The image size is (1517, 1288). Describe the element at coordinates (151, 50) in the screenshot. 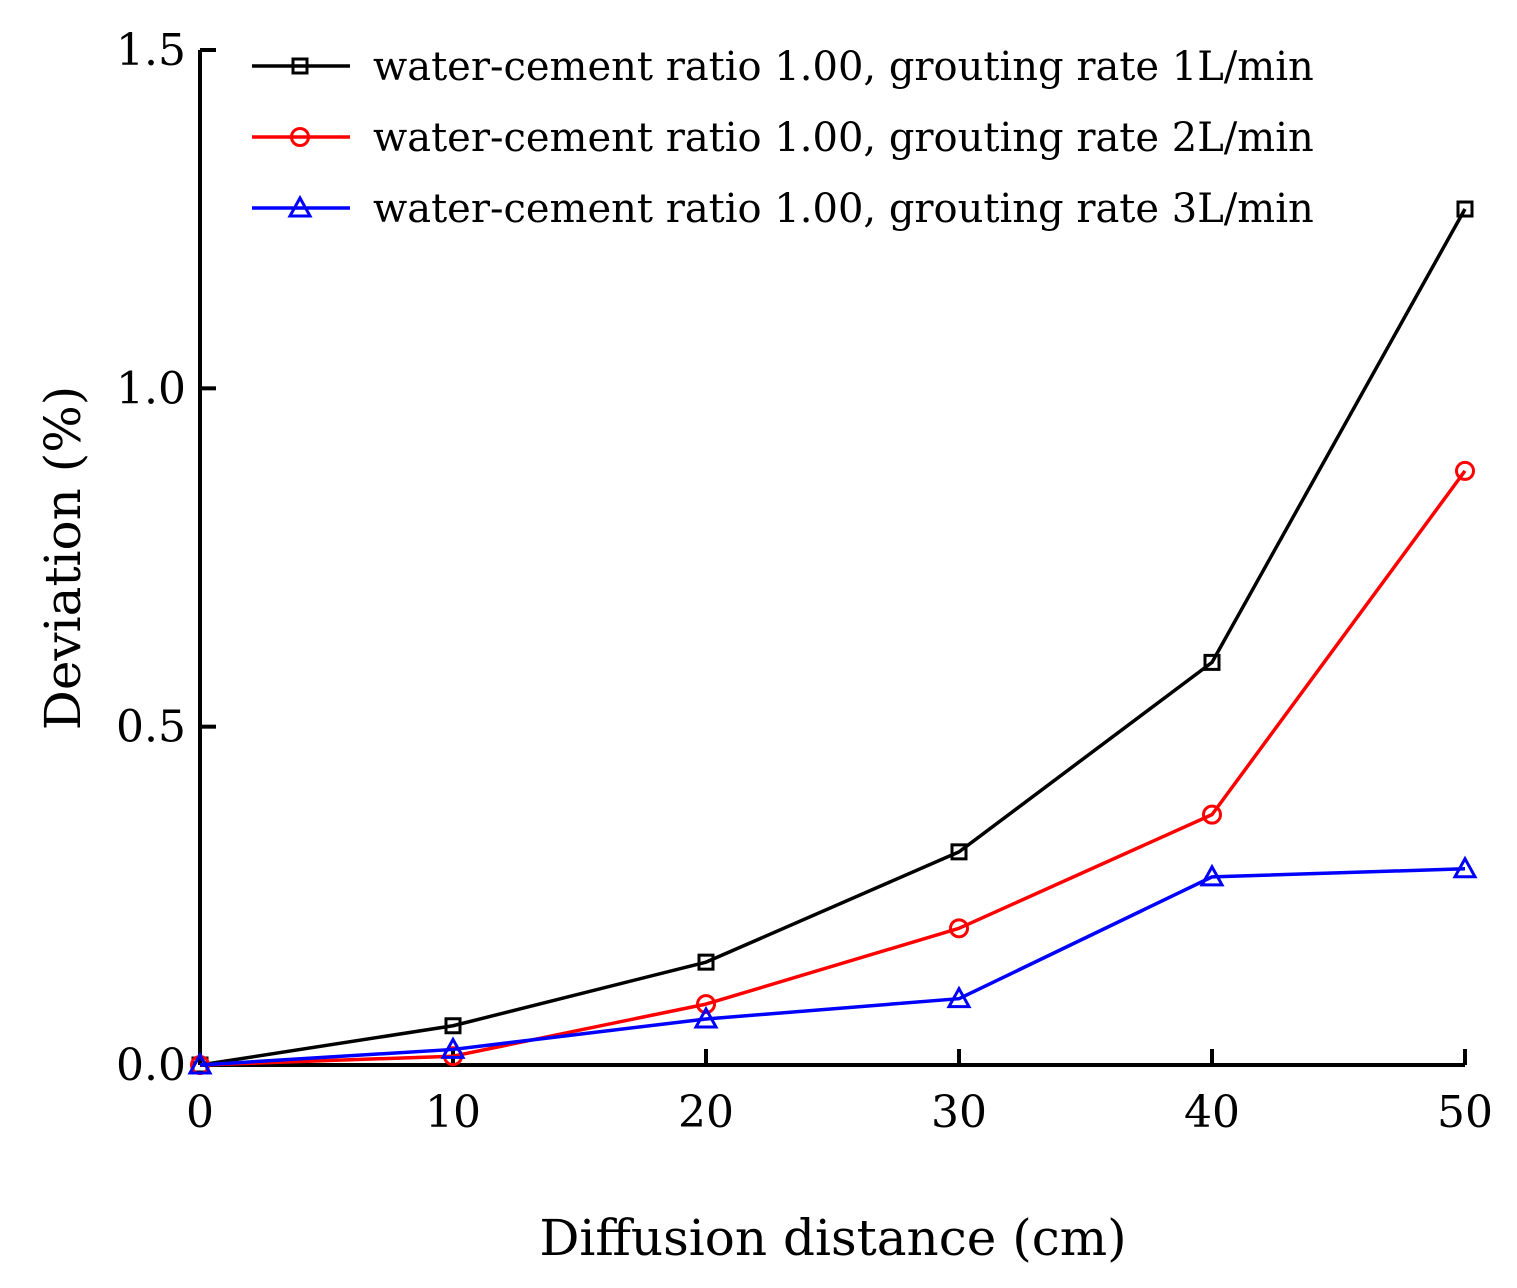

I see `y-tick-label: 1.5` at that location.